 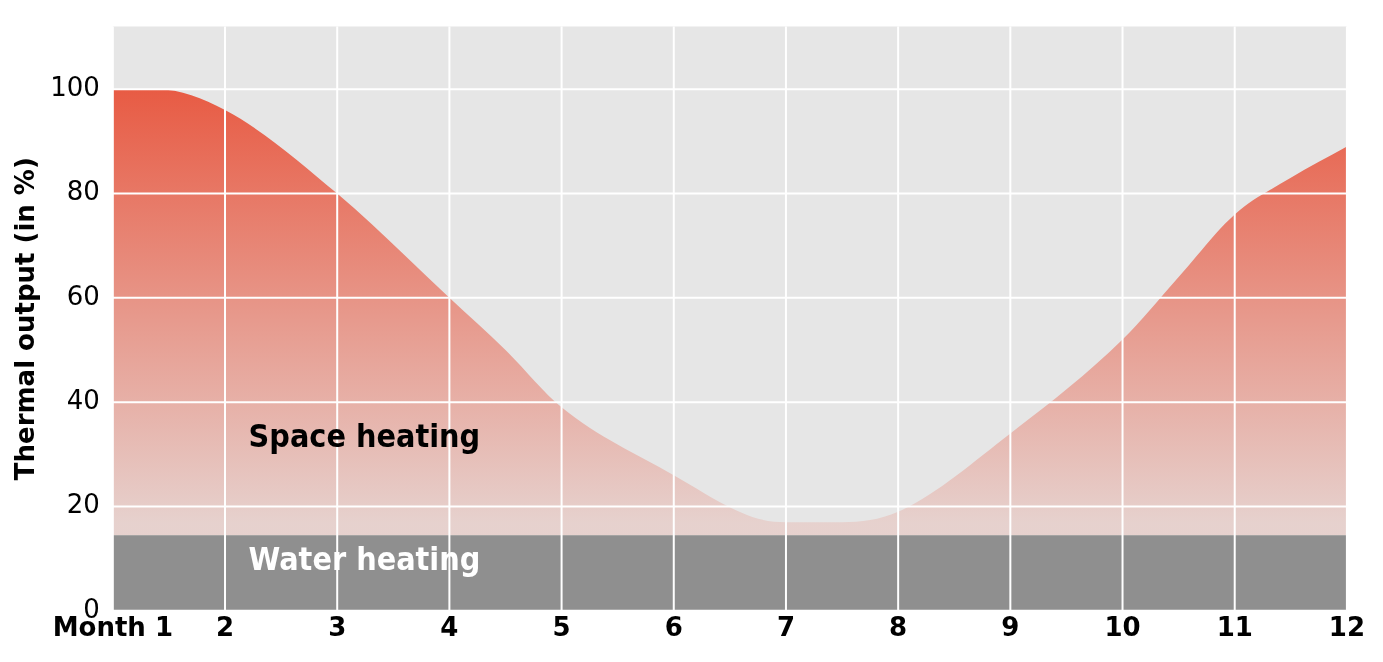 What do you see at coordinates (337, 627) in the screenshot?
I see `x-tick-label: 3` at bounding box center [337, 627].